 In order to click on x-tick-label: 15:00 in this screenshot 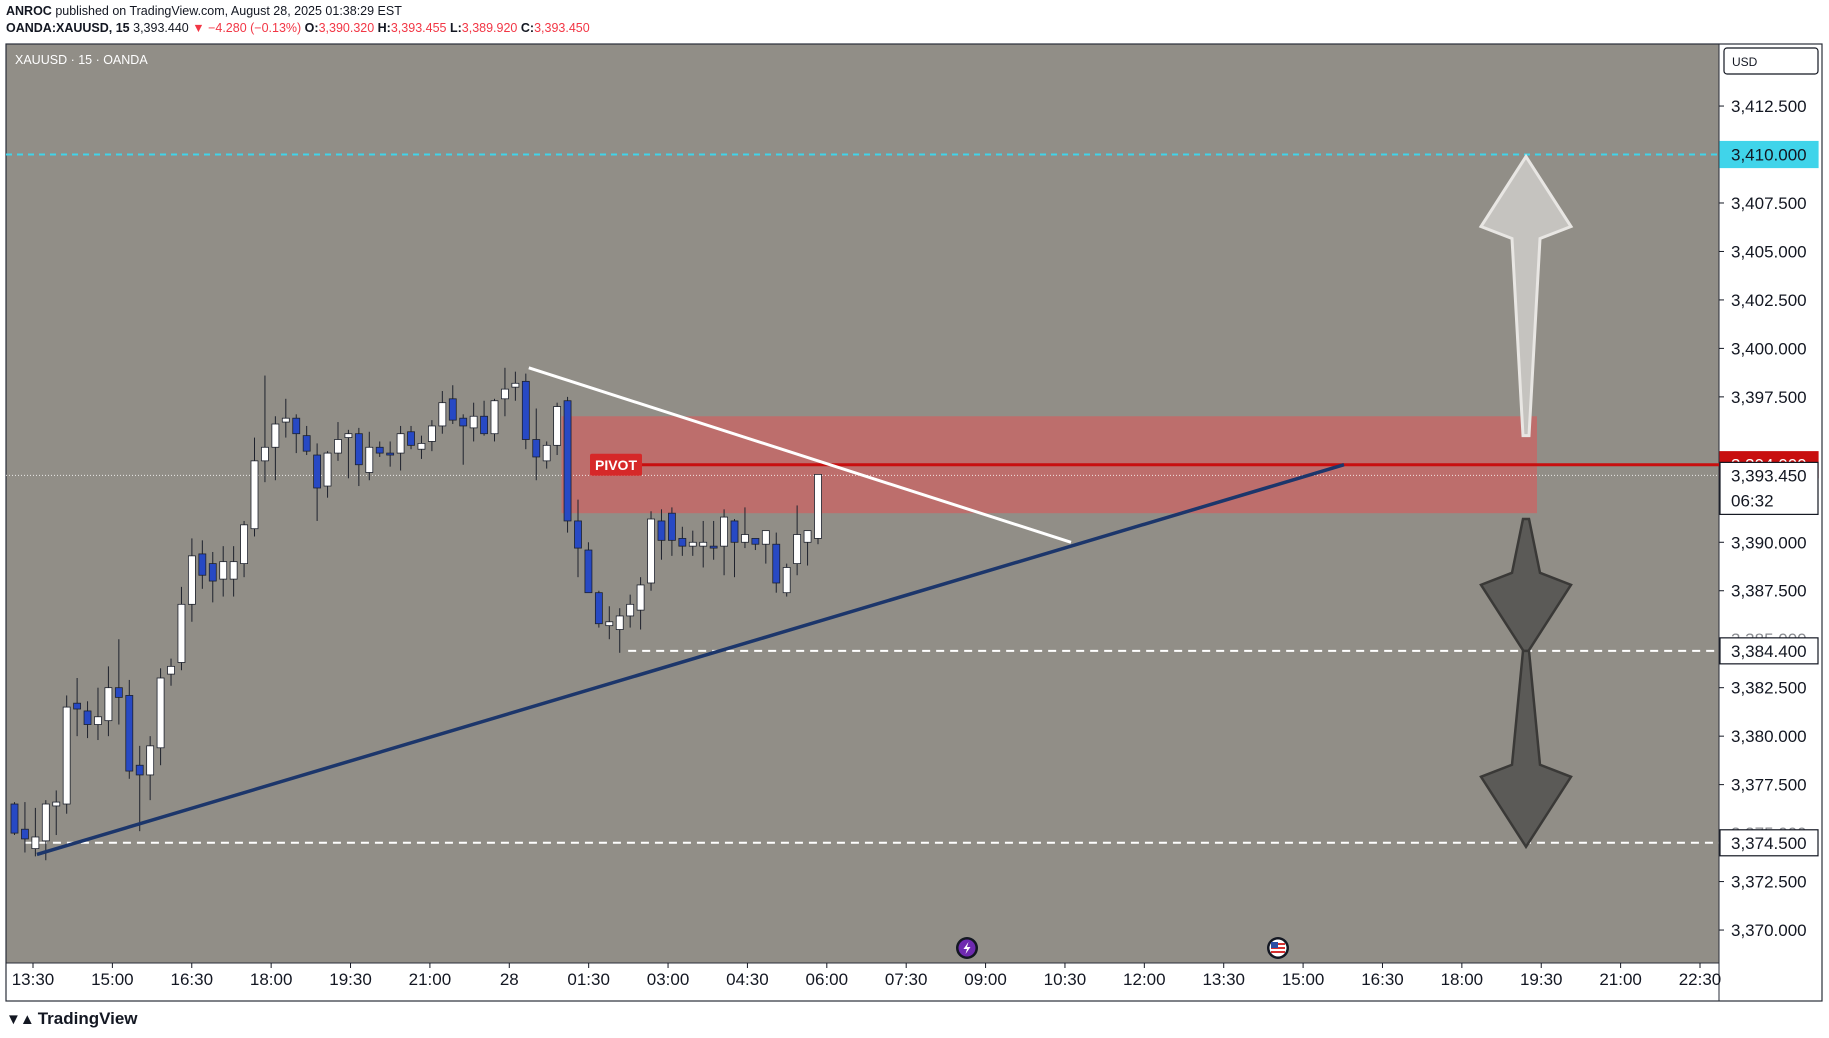, I will do `click(112, 979)`.